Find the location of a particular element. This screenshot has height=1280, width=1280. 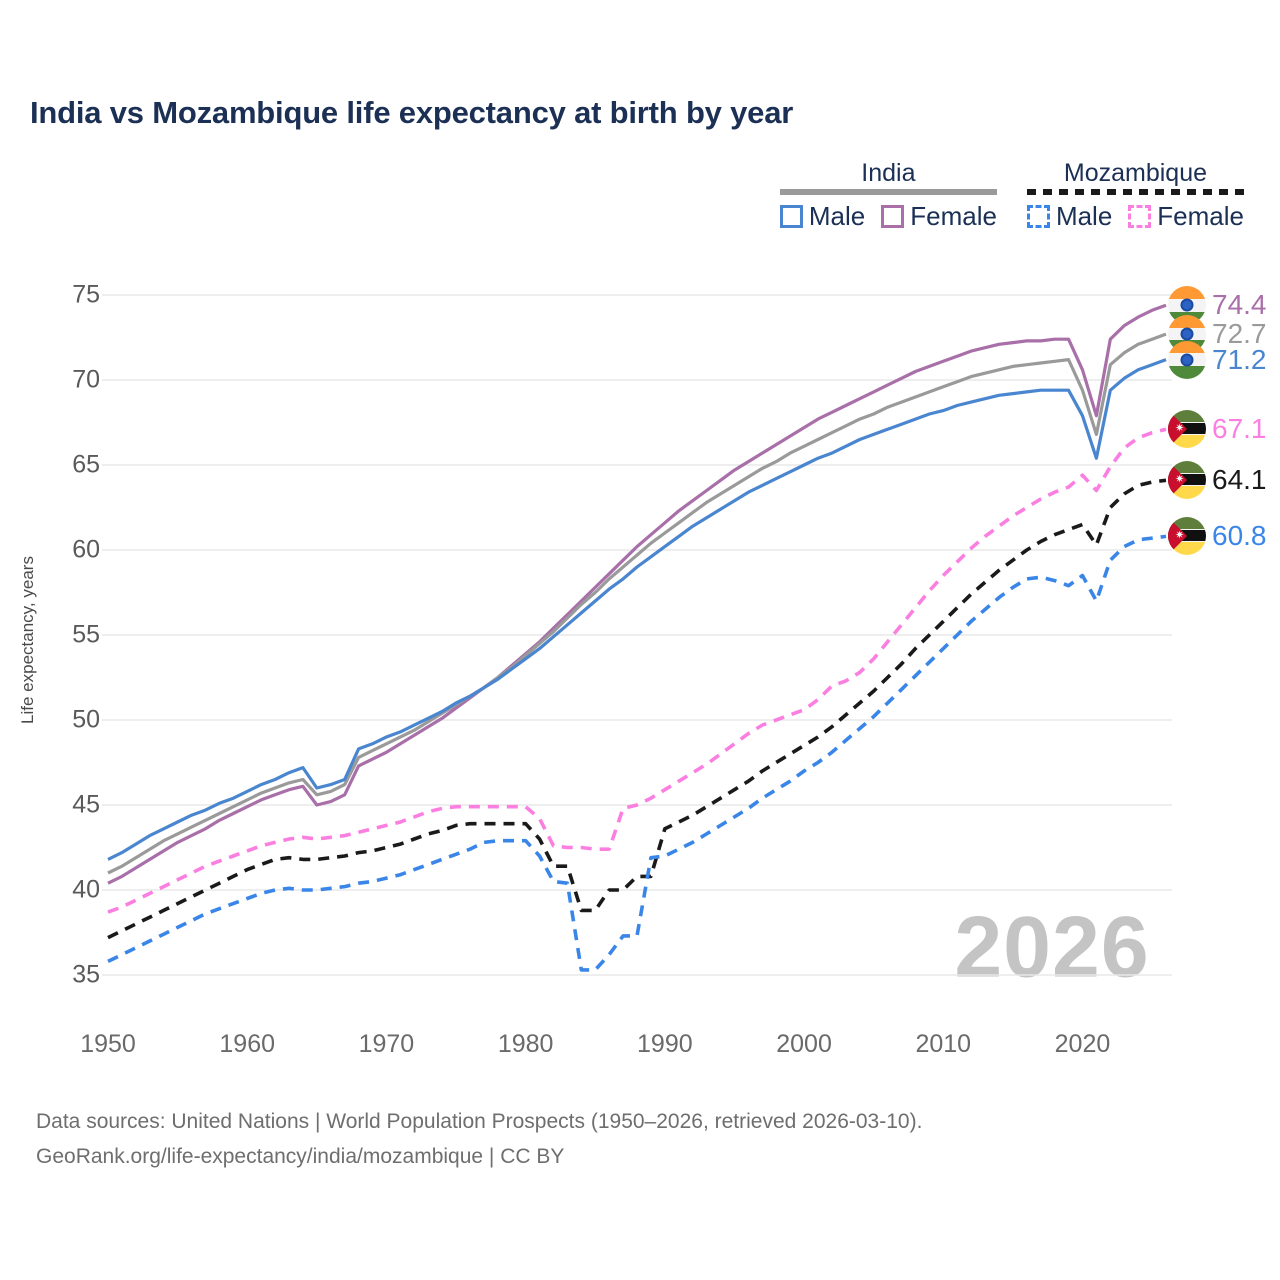

x-axis-tick-label: 1990 is located at coordinates (665, 1044).